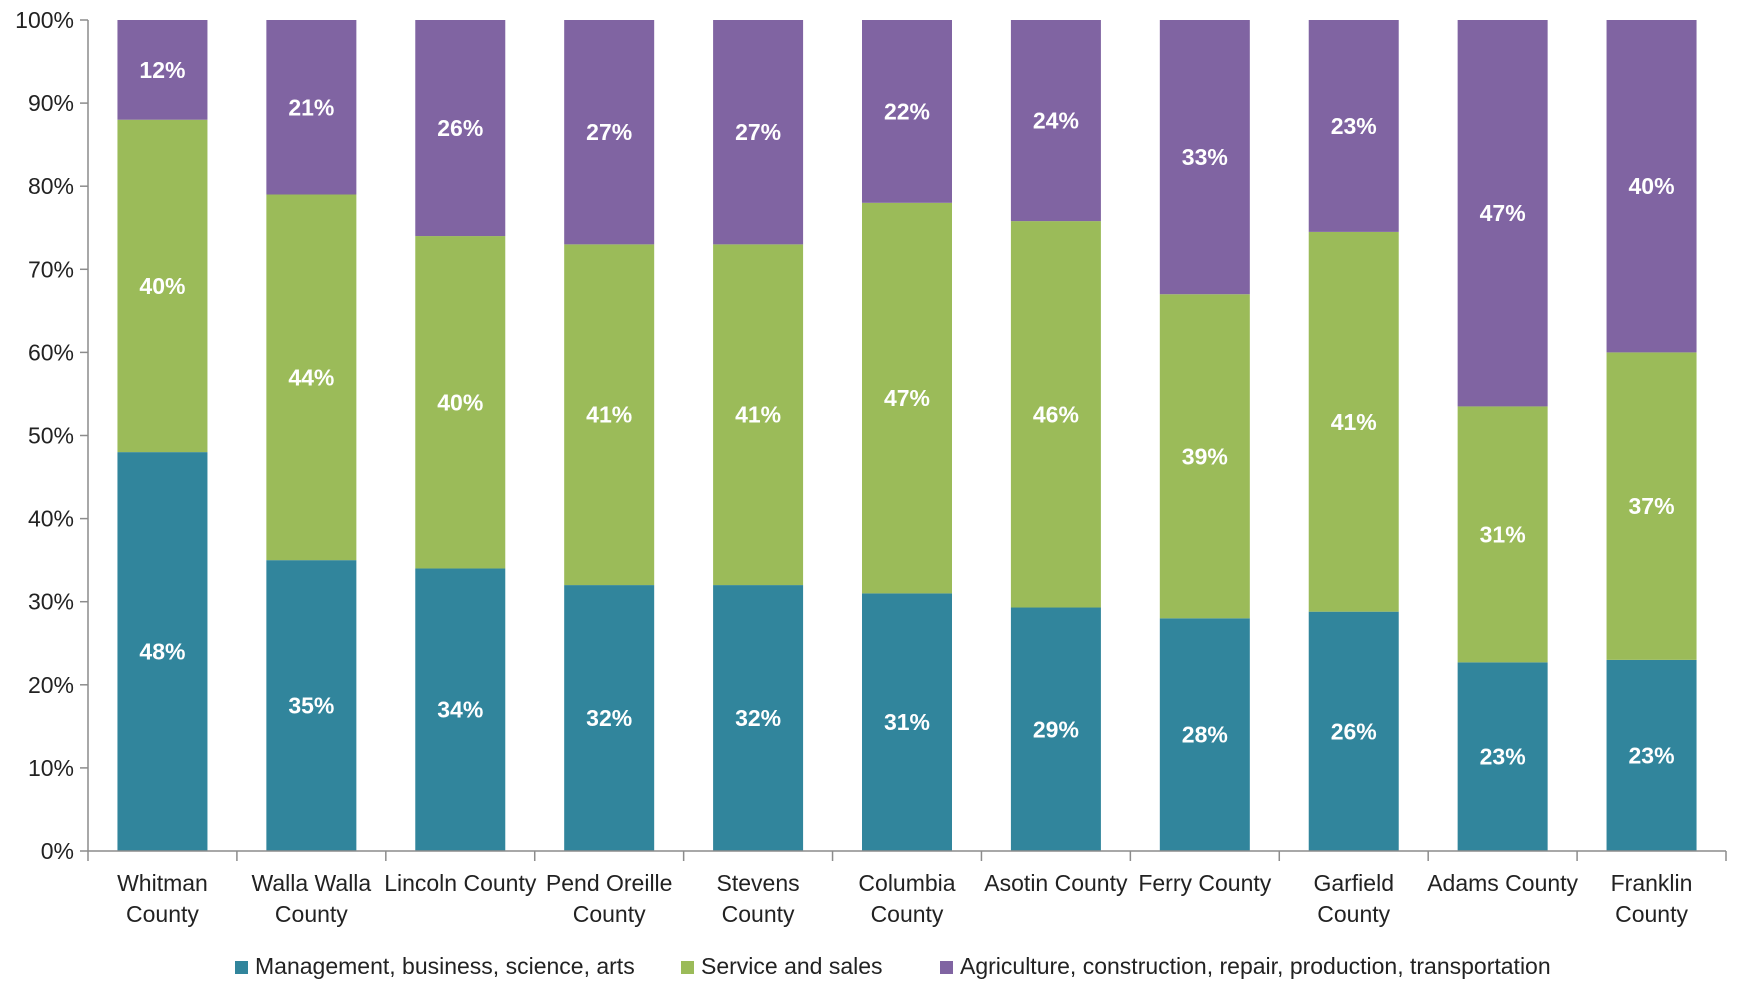  Describe the element at coordinates (1652, 898) in the screenshot. I see `x-category-label: Franklin County` at that location.